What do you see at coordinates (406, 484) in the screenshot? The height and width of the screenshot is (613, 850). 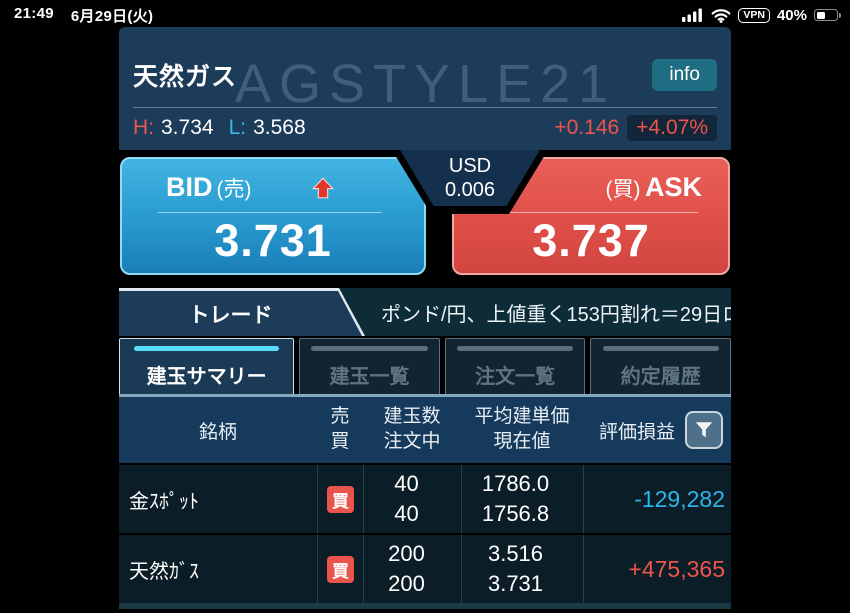 I see `qty-open: 40` at bounding box center [406, 484].